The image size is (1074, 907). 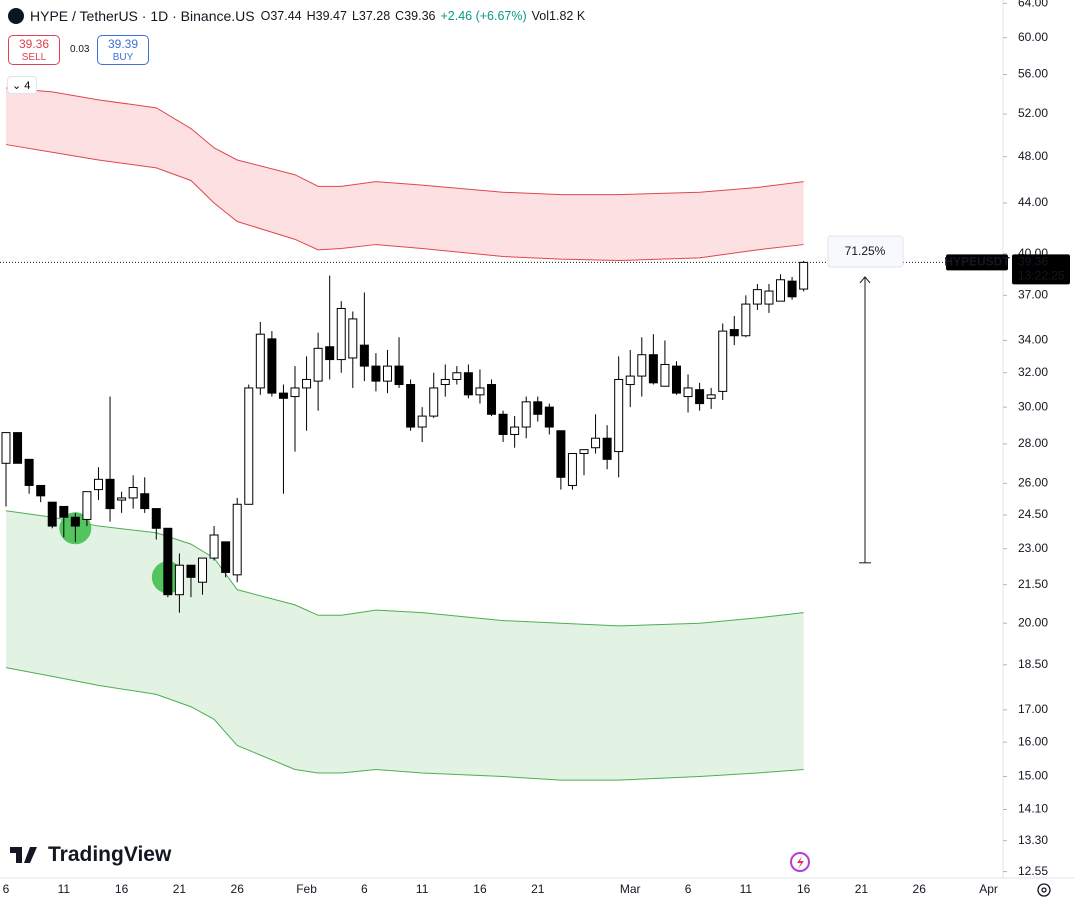 What do you see at coordinates (1033, 202) in the screenshot?
I see `y-tick-label: 44.00` at bounding box center [1033, 202].